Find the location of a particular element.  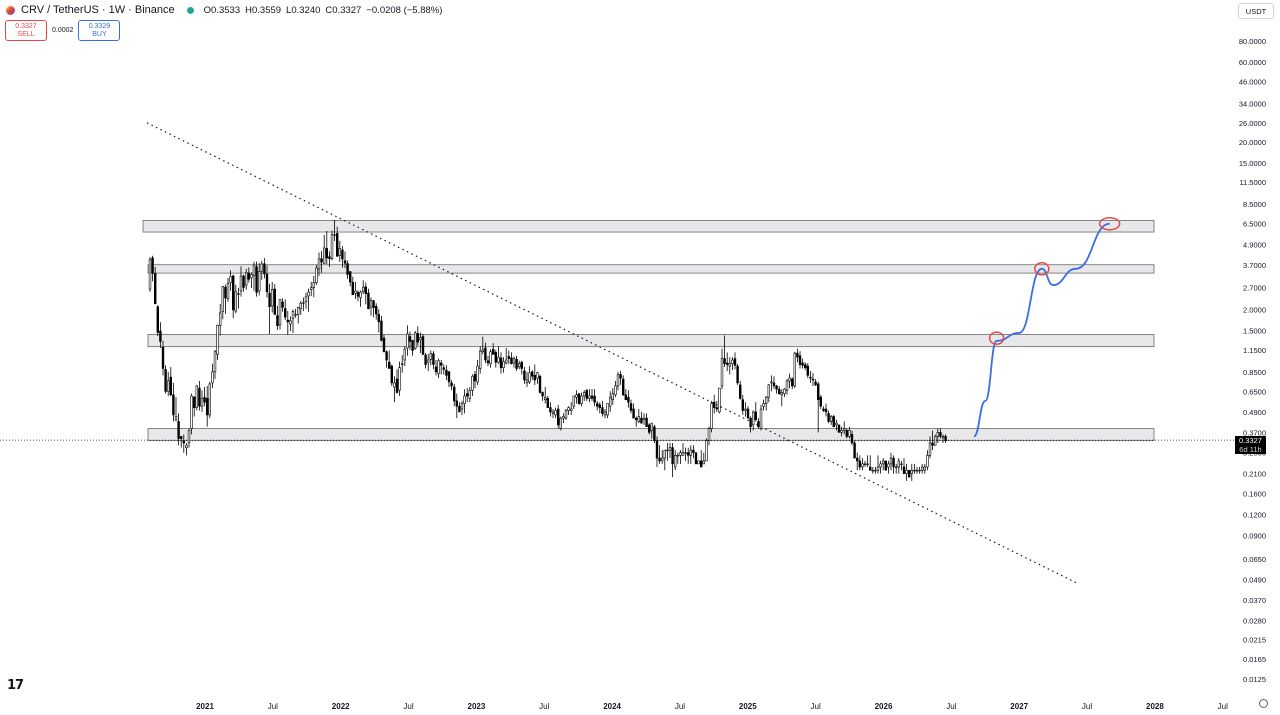

close-label: C is located at coordinates (329, 10).